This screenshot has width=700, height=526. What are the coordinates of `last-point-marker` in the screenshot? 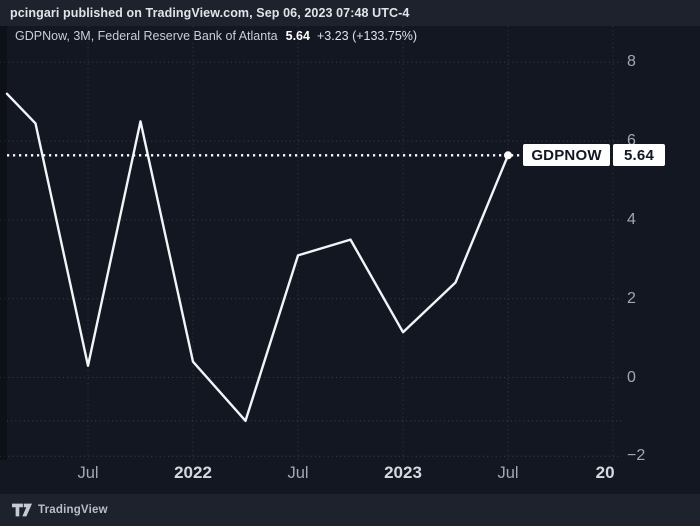 It's located at (508, 155).